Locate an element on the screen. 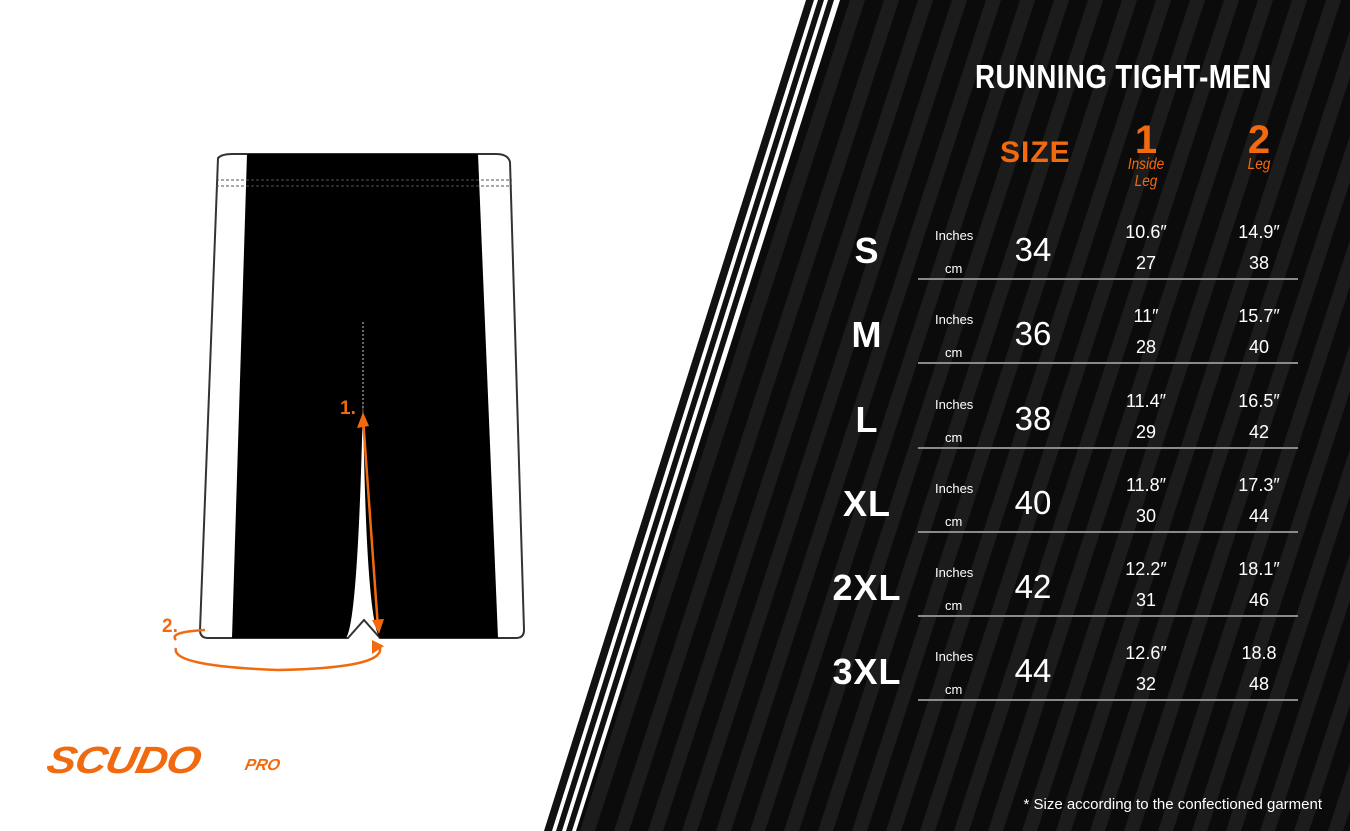  inside-leg-cm: 28 is located at coordinates (1146, 347).